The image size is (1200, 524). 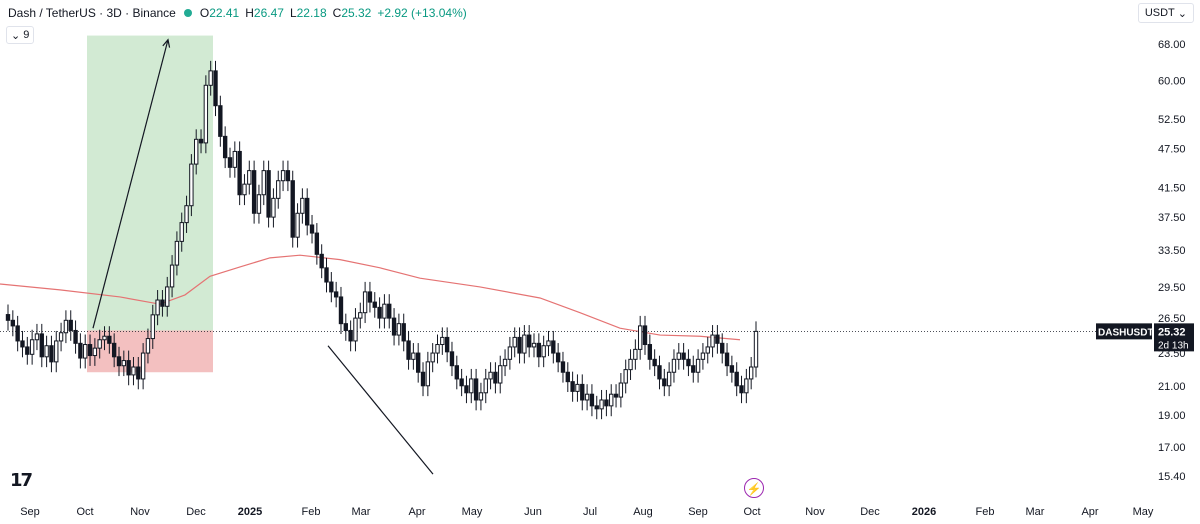 I want to click on y-tick-label: 19.00, so click(x=1172, y=416).